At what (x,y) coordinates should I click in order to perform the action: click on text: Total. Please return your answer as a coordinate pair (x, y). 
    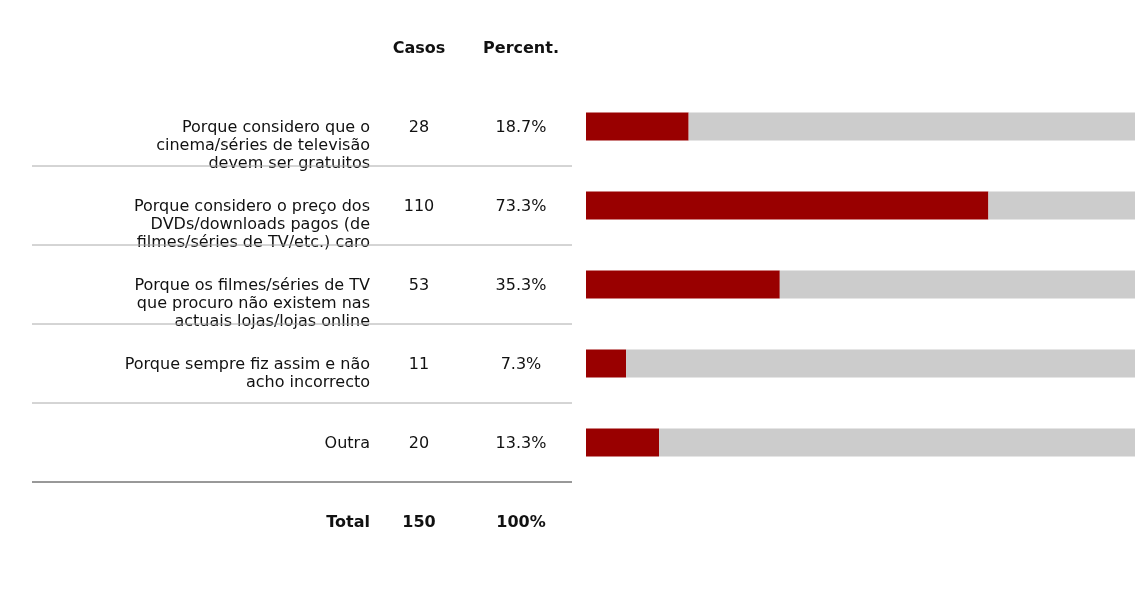
    Looking at the image, I should click on (348, 521).